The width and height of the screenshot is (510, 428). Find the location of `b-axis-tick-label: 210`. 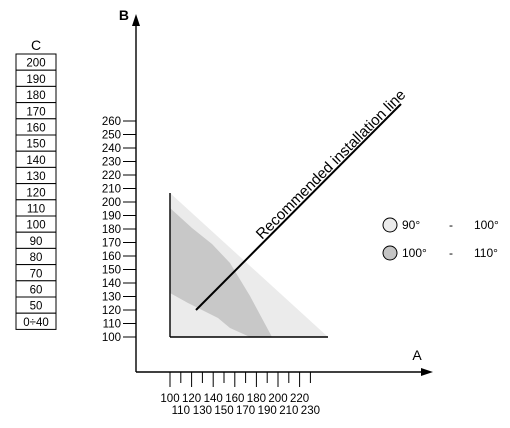

b-axis-tick-label: 210 is located at coordinates (111, 190).